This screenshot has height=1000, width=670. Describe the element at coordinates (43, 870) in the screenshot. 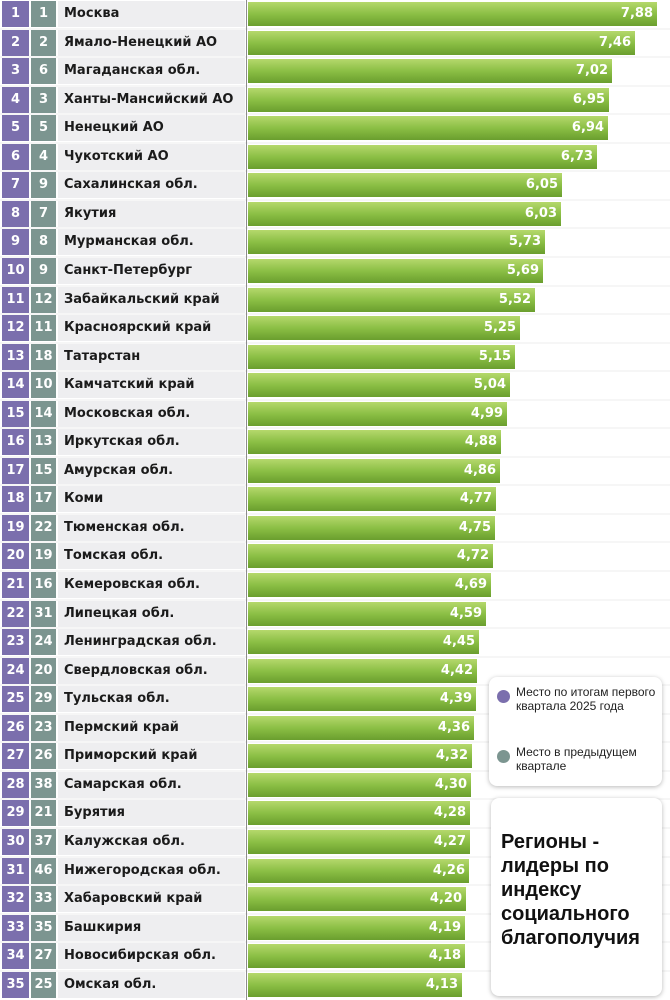

I see `previous-rank-badge: 46` at that location.